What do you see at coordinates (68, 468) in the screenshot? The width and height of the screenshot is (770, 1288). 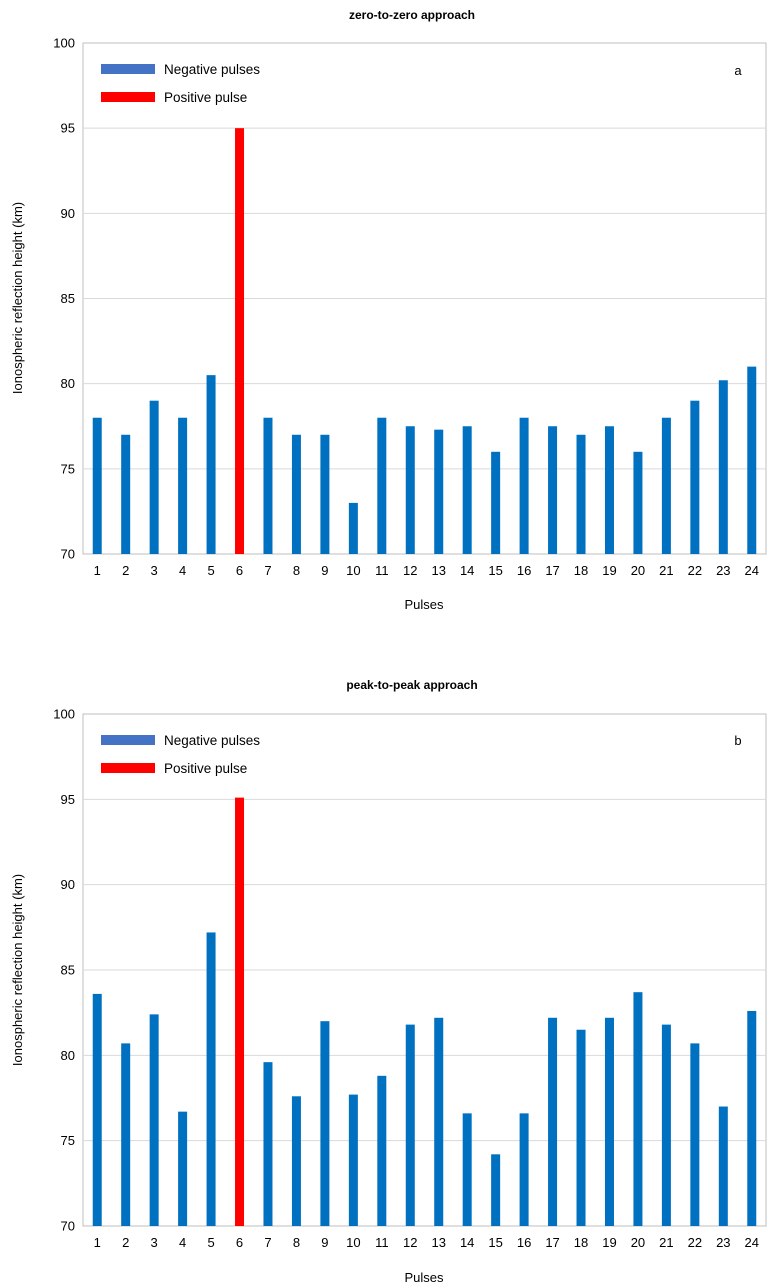 I see `chart-a-y-tick-label: 75` at bounding box center [68, 468].